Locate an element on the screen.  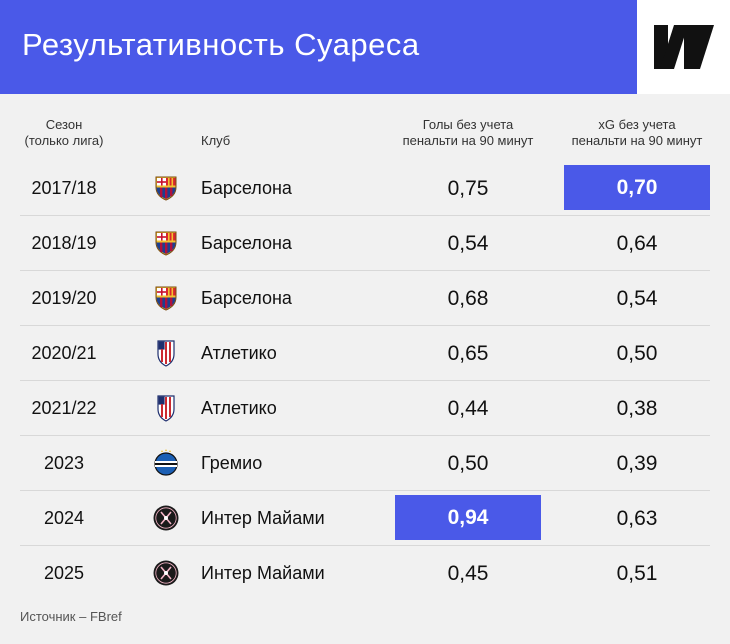
title-banner: Результативность Суареса is located at coordinates (318, 47).